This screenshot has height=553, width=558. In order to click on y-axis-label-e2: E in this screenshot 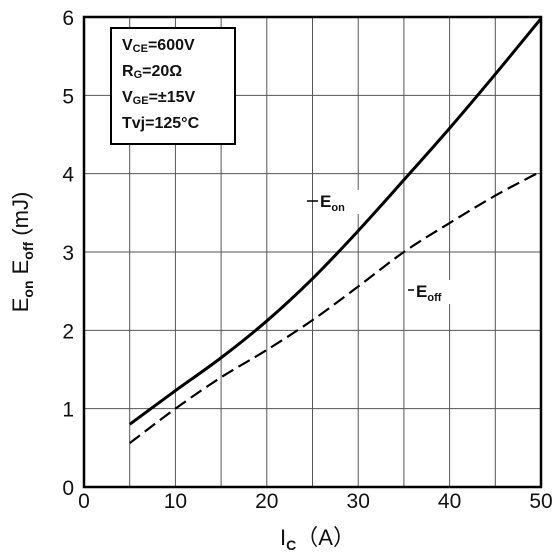, I will do `click(20, 270)`.